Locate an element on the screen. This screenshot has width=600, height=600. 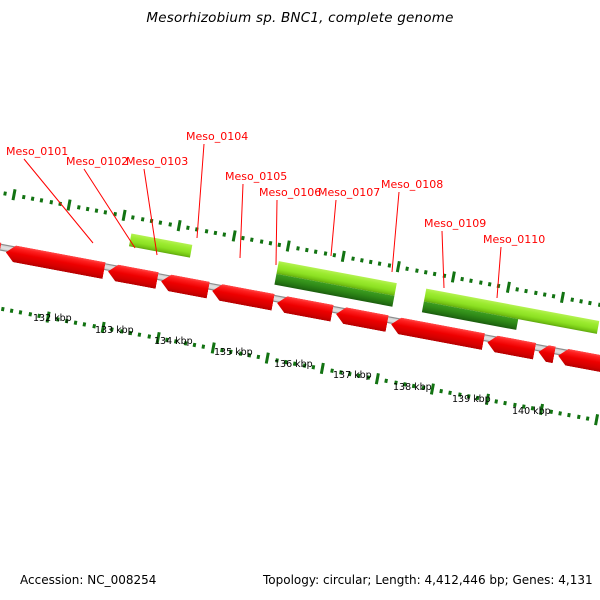
ruler-position-label: 139 kbp is located at coordinates (471, 399).